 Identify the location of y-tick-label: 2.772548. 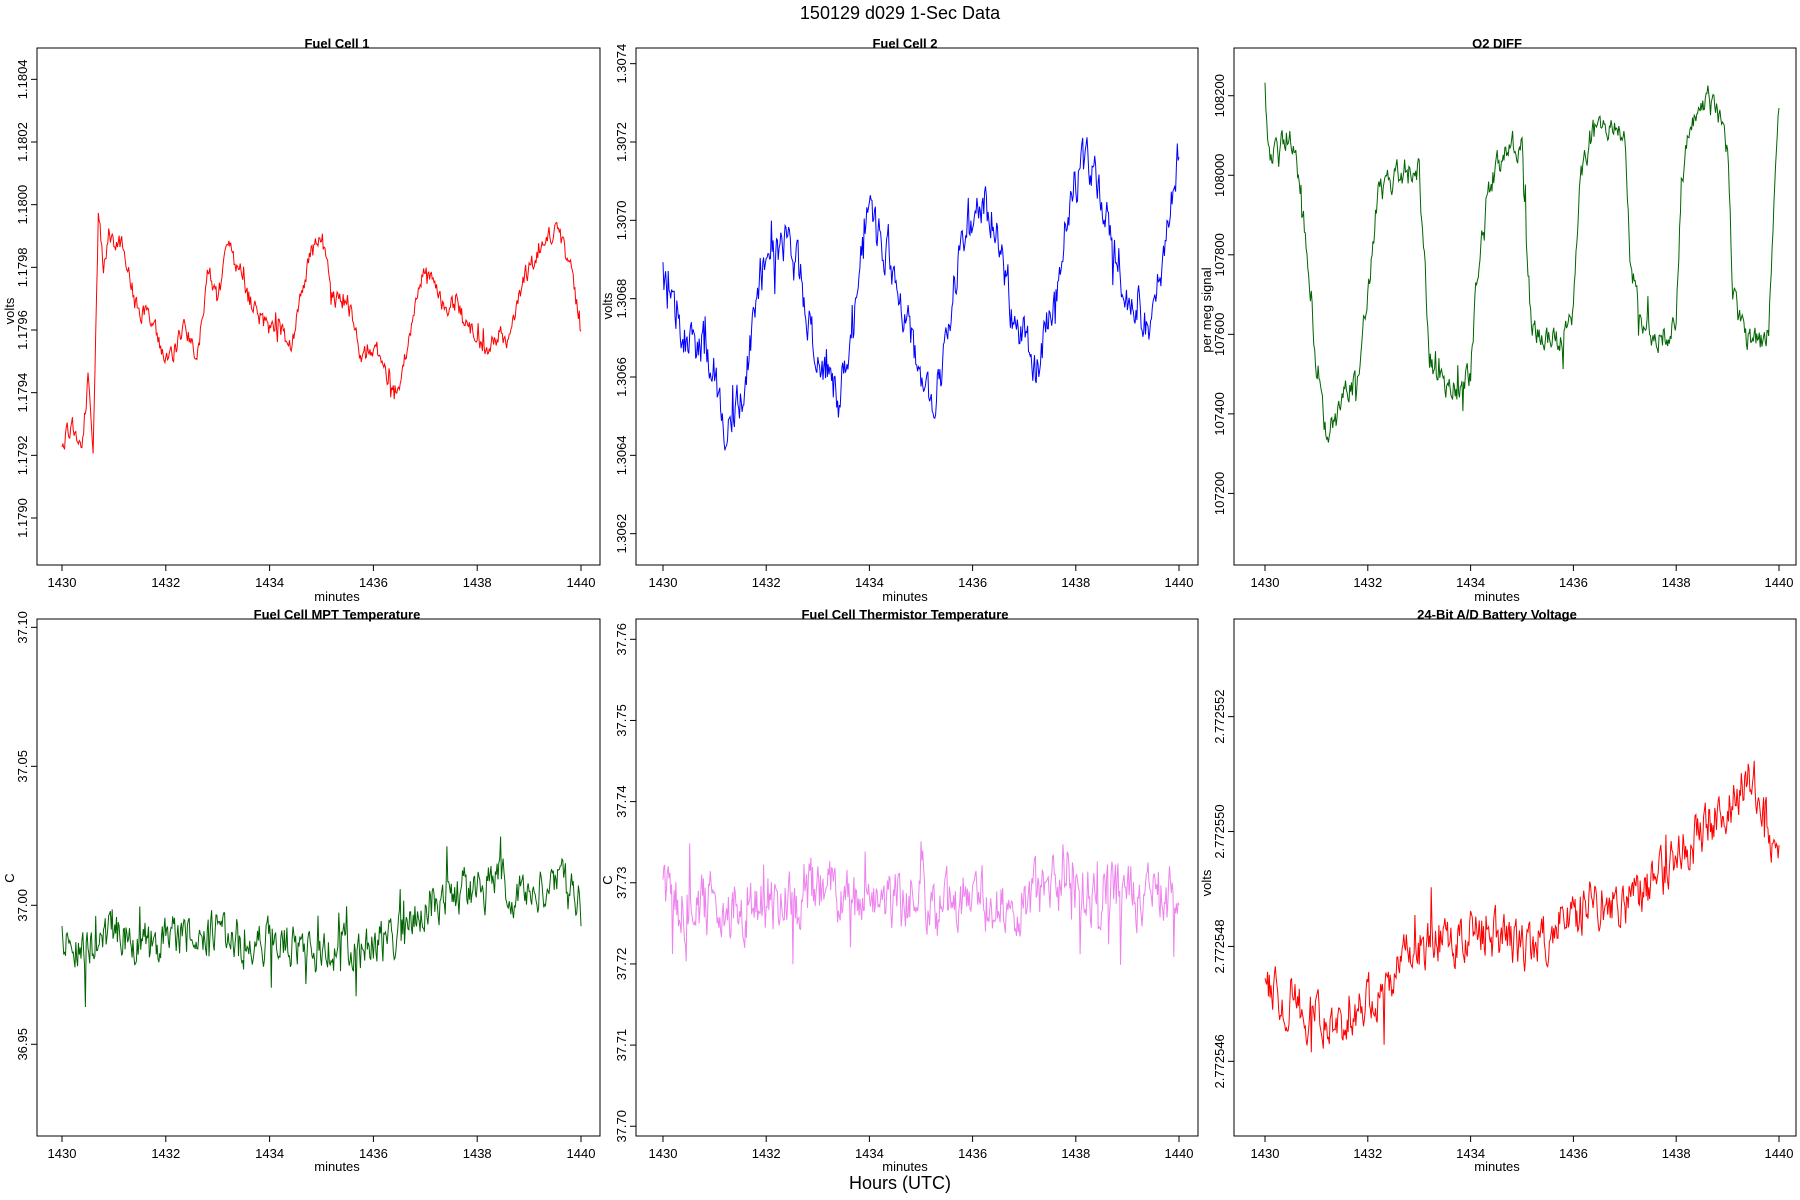
(1219, 946).